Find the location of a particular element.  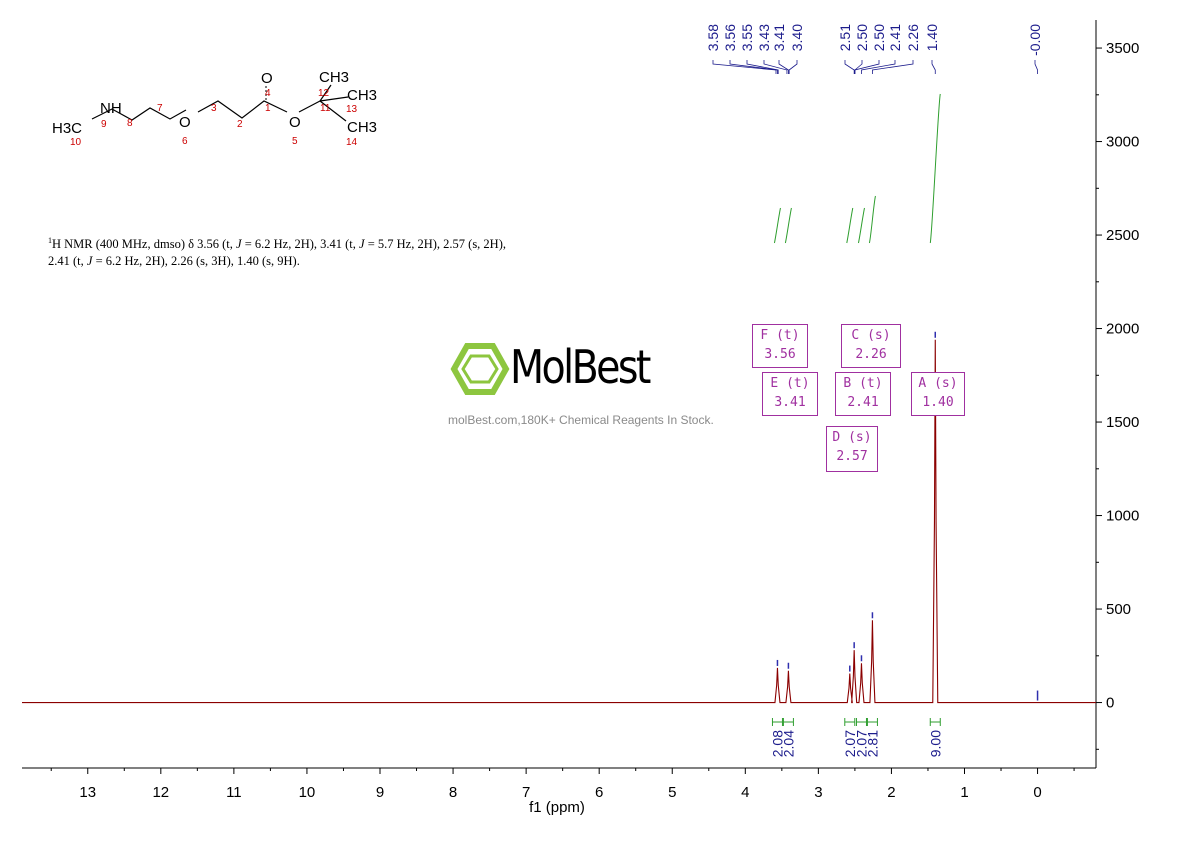

peak-label: 1.40 is located at coordinates (932, 37).